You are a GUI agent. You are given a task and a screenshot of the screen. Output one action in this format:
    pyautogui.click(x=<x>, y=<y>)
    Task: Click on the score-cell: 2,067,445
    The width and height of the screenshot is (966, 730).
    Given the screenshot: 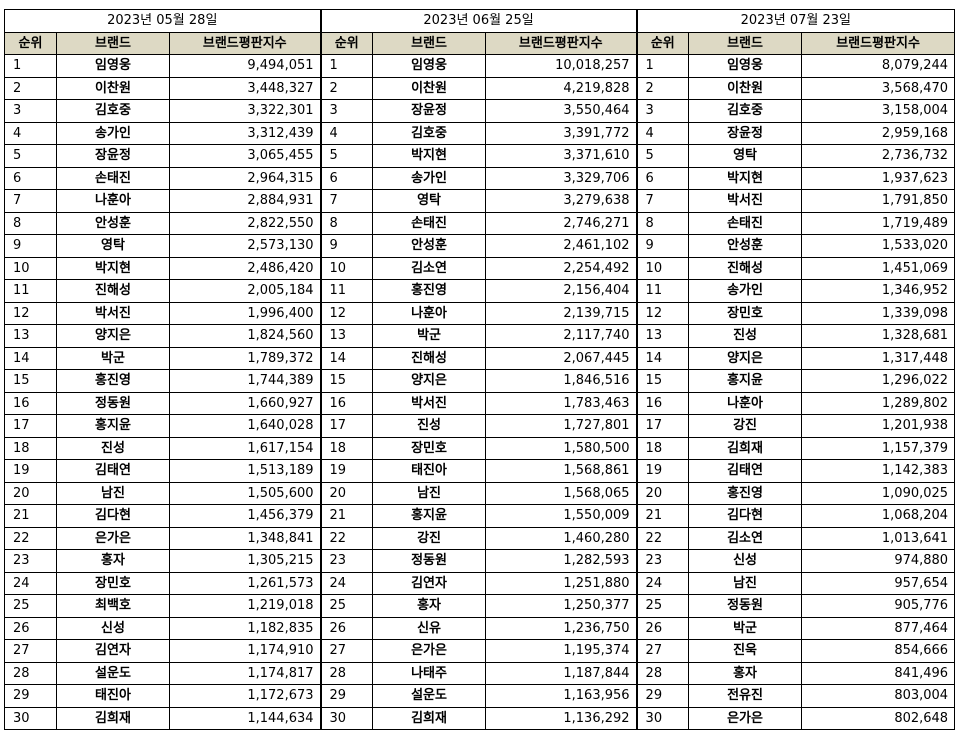 What is the action you would take?
    pyautogui.click(x=561, y=358)
    